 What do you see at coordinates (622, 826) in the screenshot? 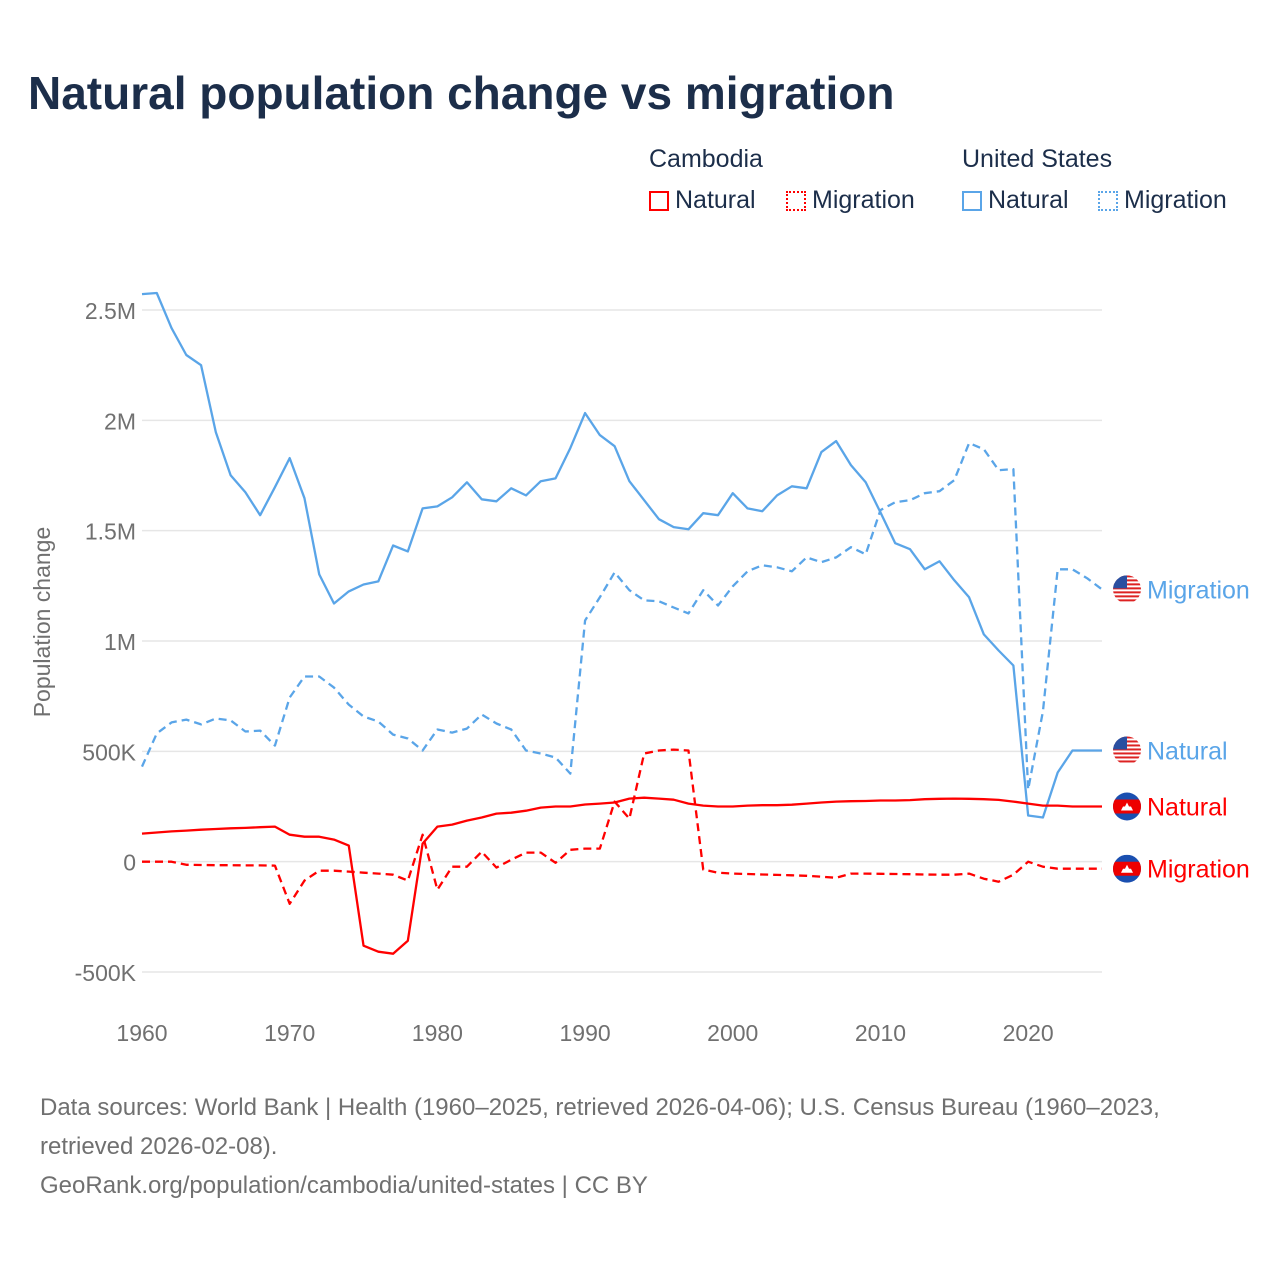
I see `series-line-cambodia-migration` at bounding box center [622, 826].